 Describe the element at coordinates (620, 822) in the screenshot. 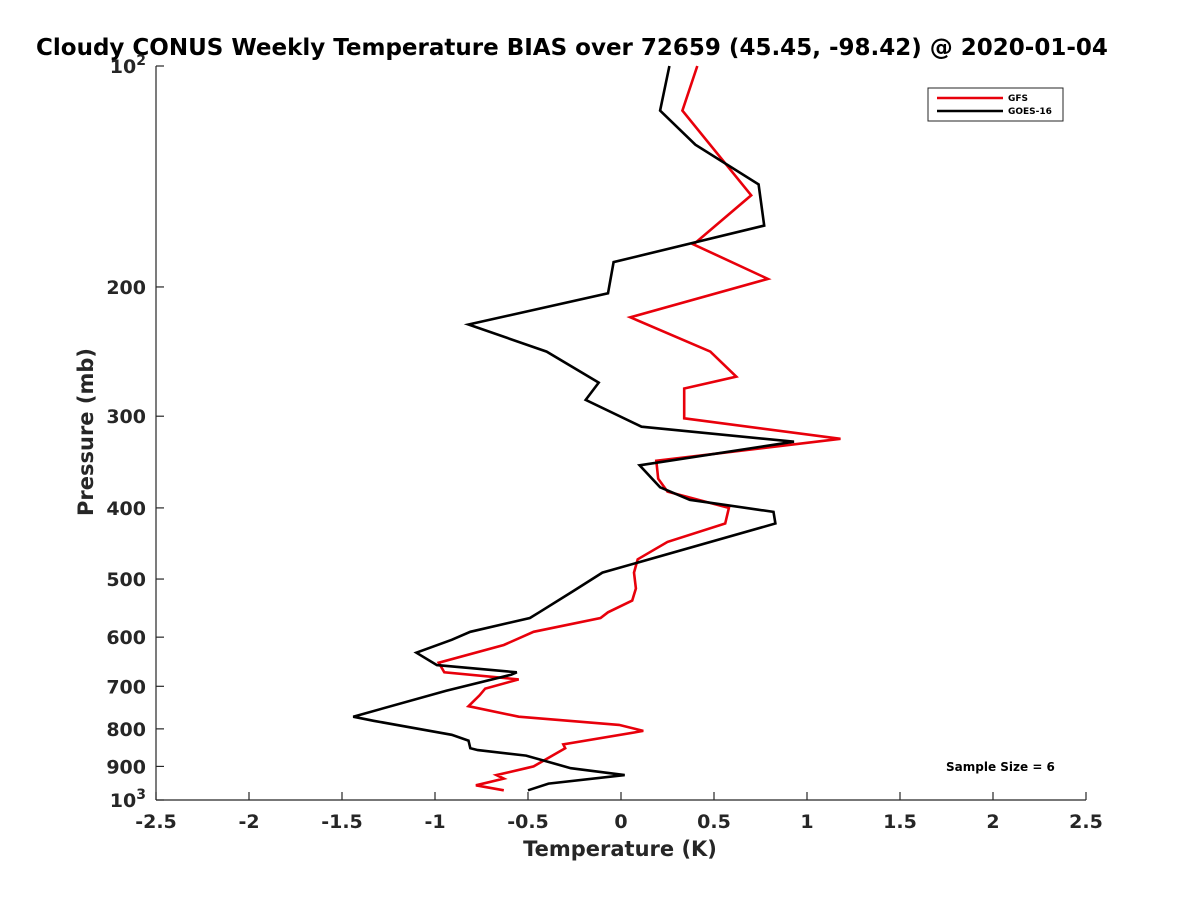

I see `x-tick-label: 0` at that location.